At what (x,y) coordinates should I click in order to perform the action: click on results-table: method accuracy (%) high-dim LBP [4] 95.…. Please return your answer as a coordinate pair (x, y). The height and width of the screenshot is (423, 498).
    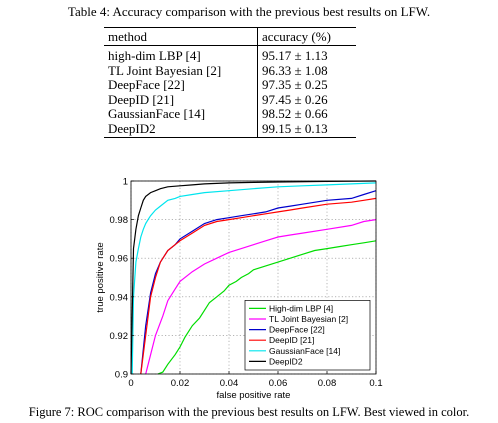
    Looking at the image, I should click on (230, 82).